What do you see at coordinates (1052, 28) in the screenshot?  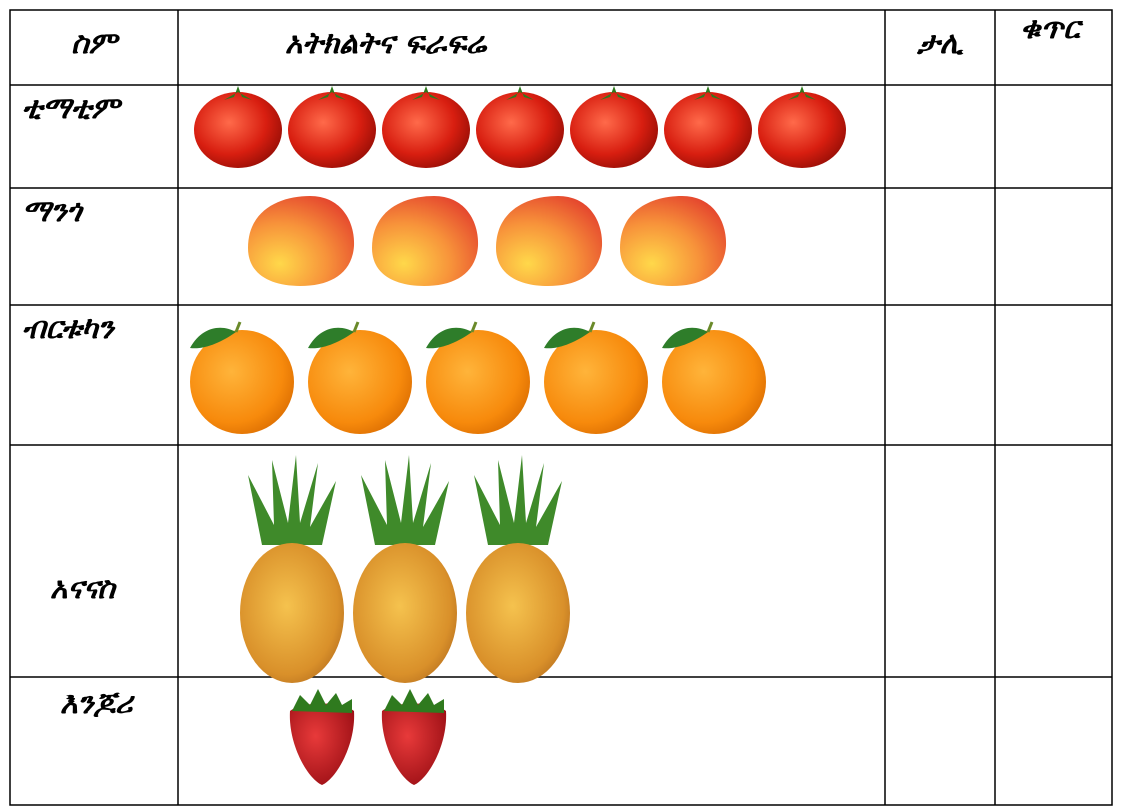 I see `header-number: ቁጥር` at bounding box center [1052, 28].